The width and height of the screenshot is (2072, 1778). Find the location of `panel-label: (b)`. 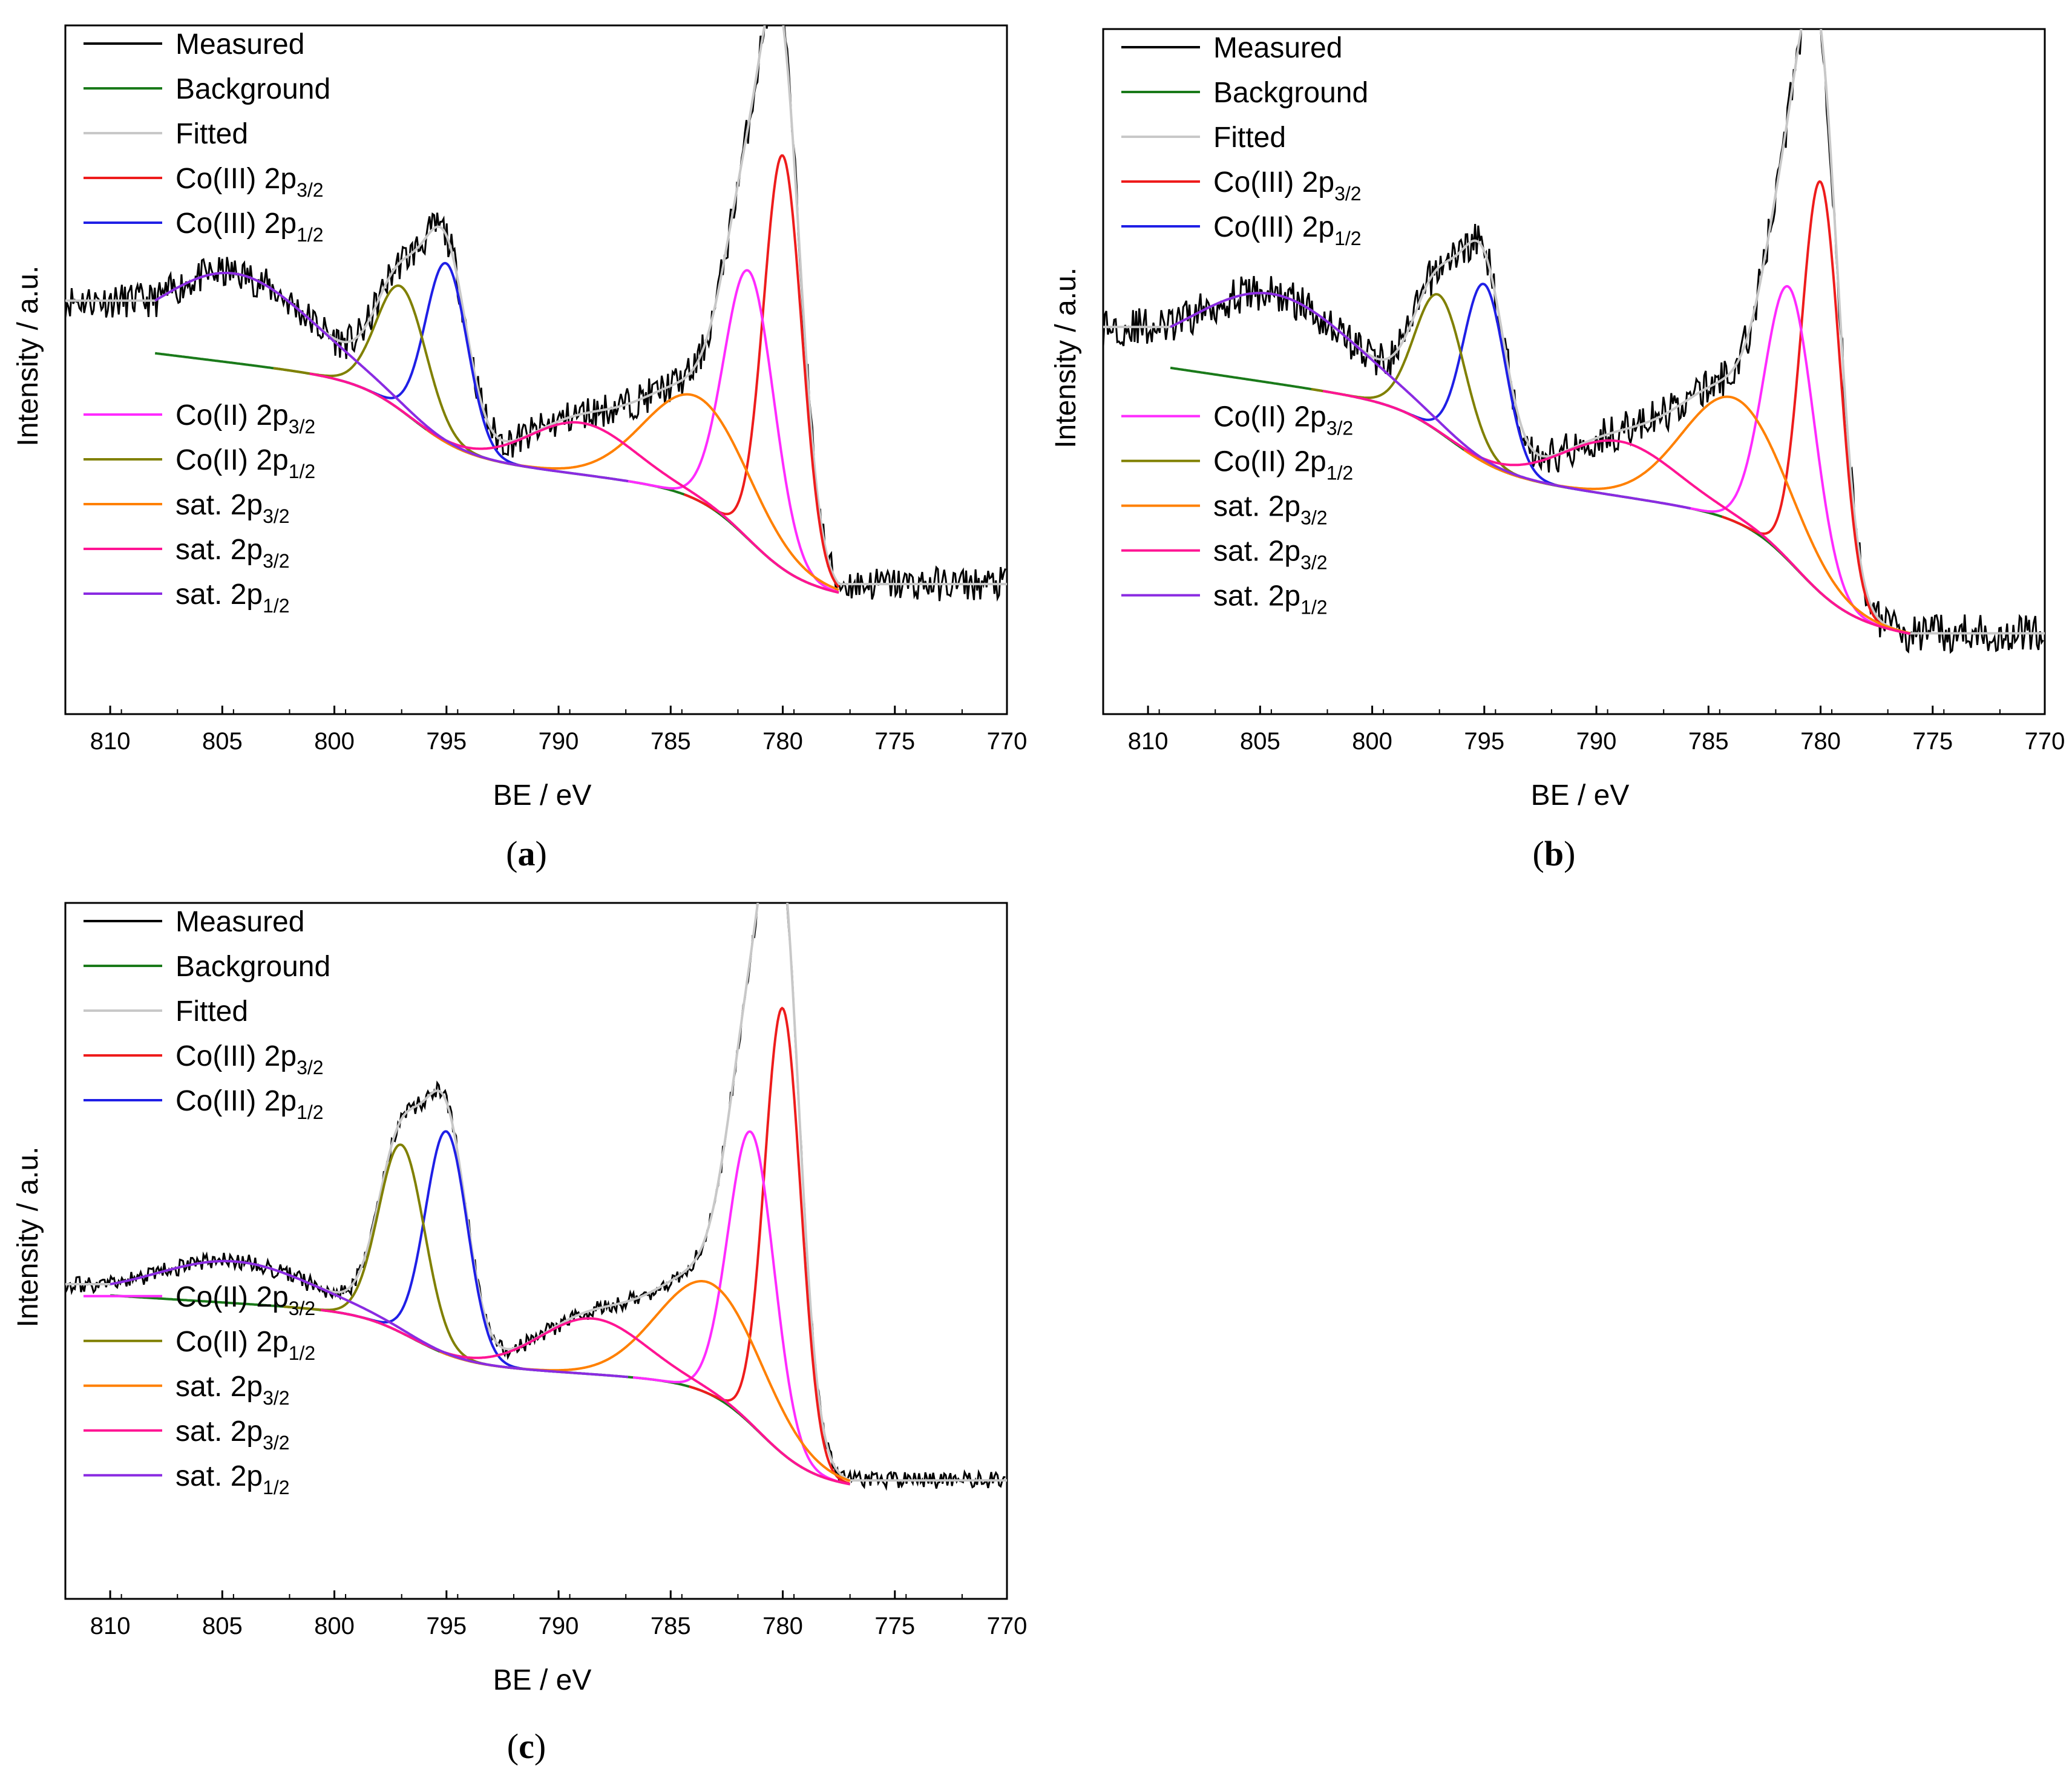

panel-label: (b) is located at coordinates (1555, 854).